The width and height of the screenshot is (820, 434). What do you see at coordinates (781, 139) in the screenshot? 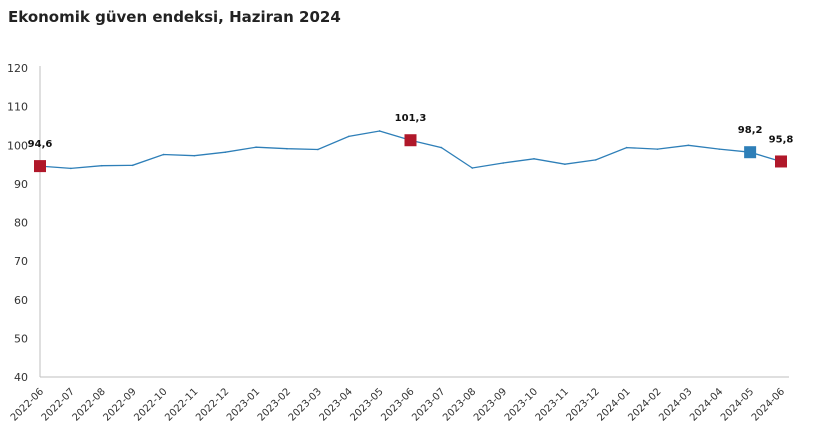
I see `data-label: 95,8` at bounding box center [781, 139].